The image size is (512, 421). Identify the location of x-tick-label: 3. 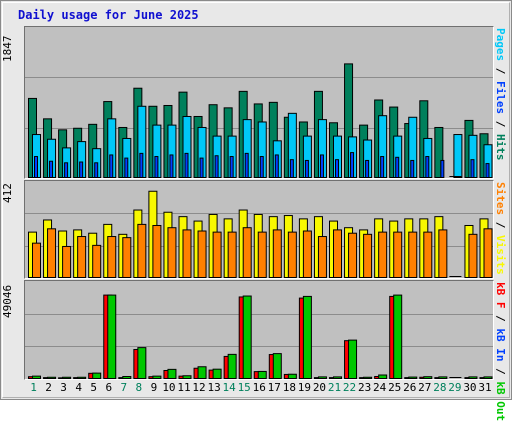
(63, 387).